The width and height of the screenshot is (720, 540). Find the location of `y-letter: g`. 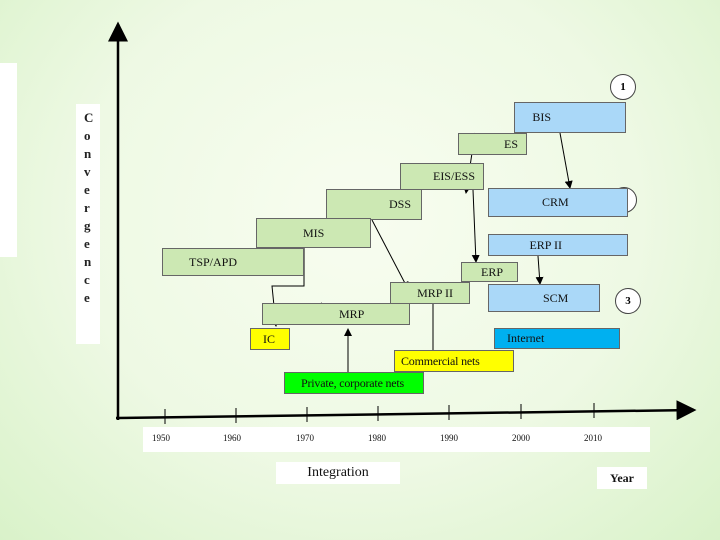

y-letter: g is located at coordinates (87, 225).